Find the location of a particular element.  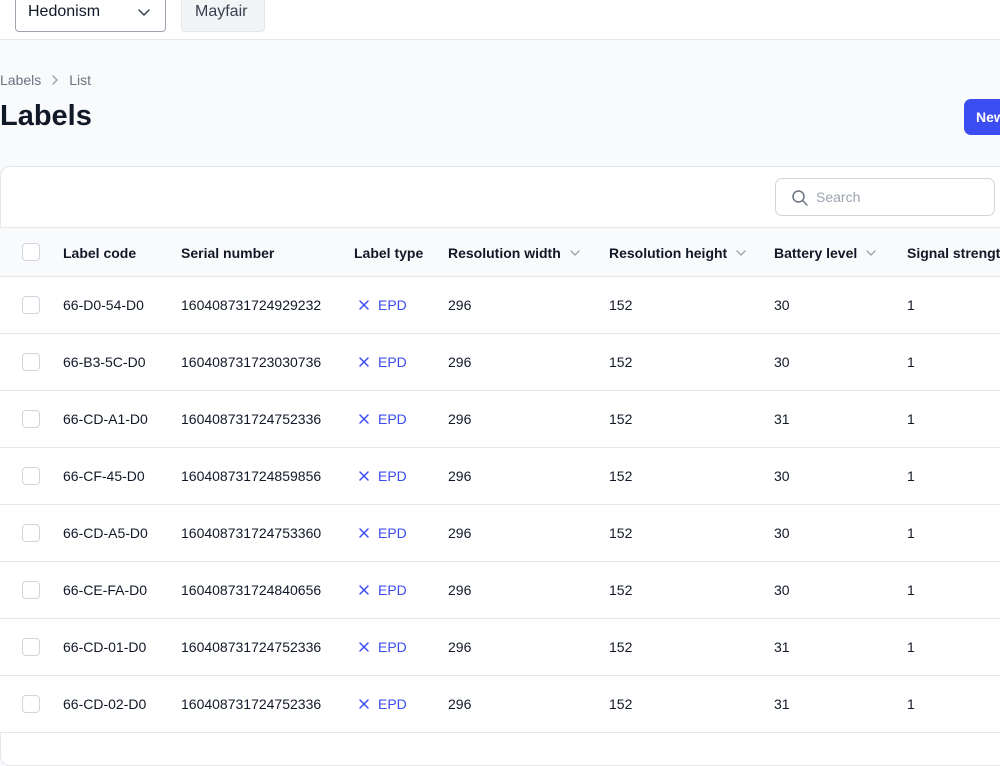

new-label-button: New is located at coordinates (982, 117).